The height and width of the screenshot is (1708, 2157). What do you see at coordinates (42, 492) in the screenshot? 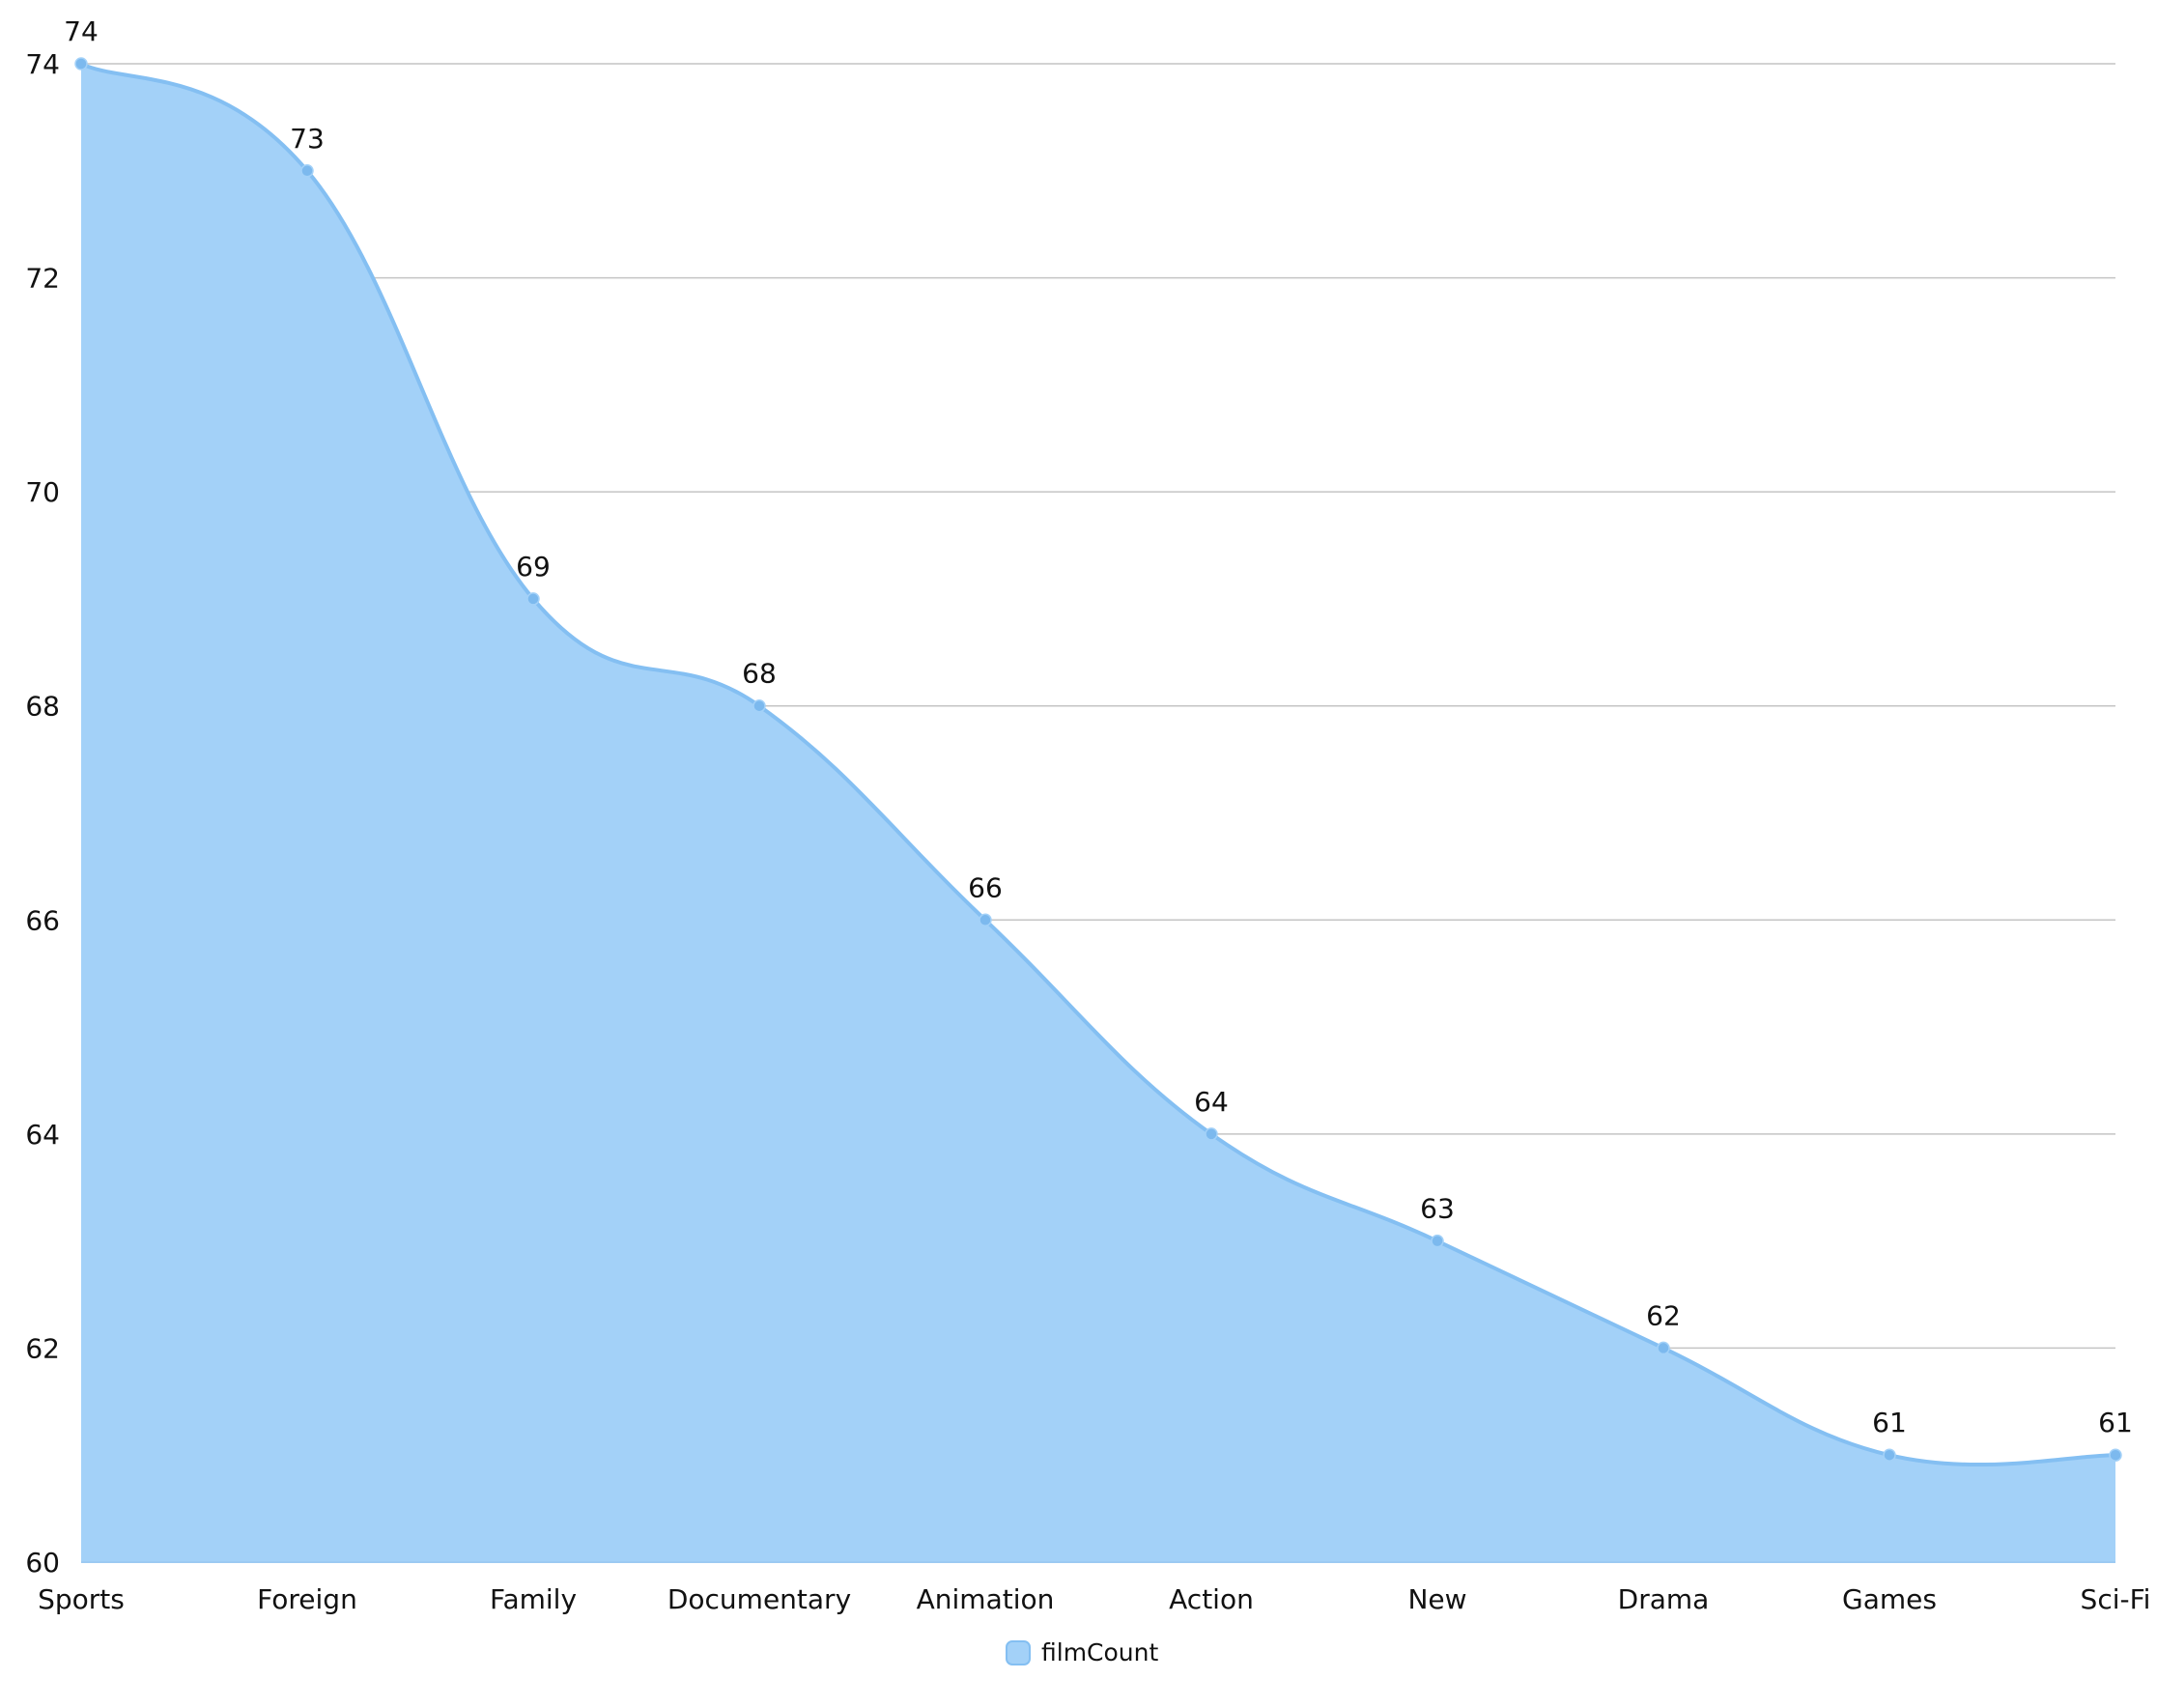
I see `y-tick-label: 70` at bounding box center [42, 492].